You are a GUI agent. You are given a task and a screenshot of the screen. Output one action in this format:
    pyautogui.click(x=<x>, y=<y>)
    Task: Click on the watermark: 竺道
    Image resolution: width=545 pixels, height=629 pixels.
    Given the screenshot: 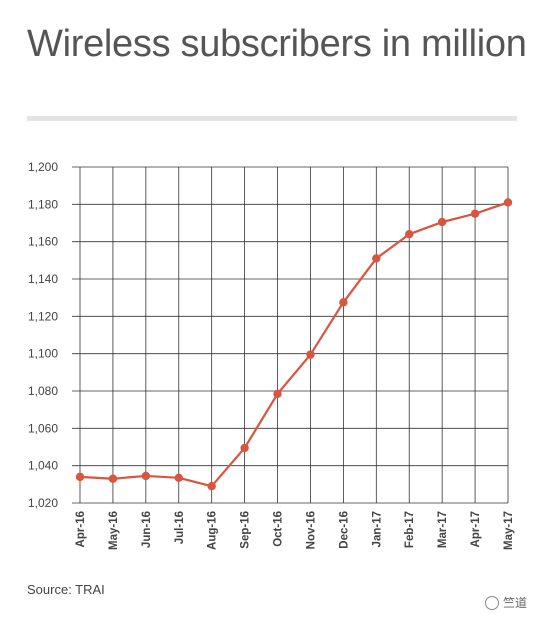 What is the action you would take?
    pyautogui.click(x=505, y=602)
    